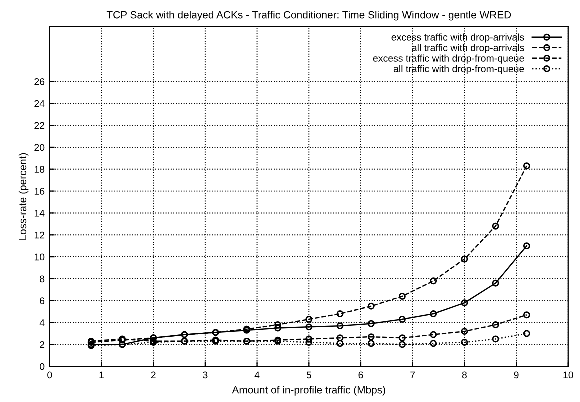 This screenshot has width=580, height=402. What do you see at coordinates (309, 375) in the screenshot?
I see `x-tick-label: 5` at bounding box center [309, 375].